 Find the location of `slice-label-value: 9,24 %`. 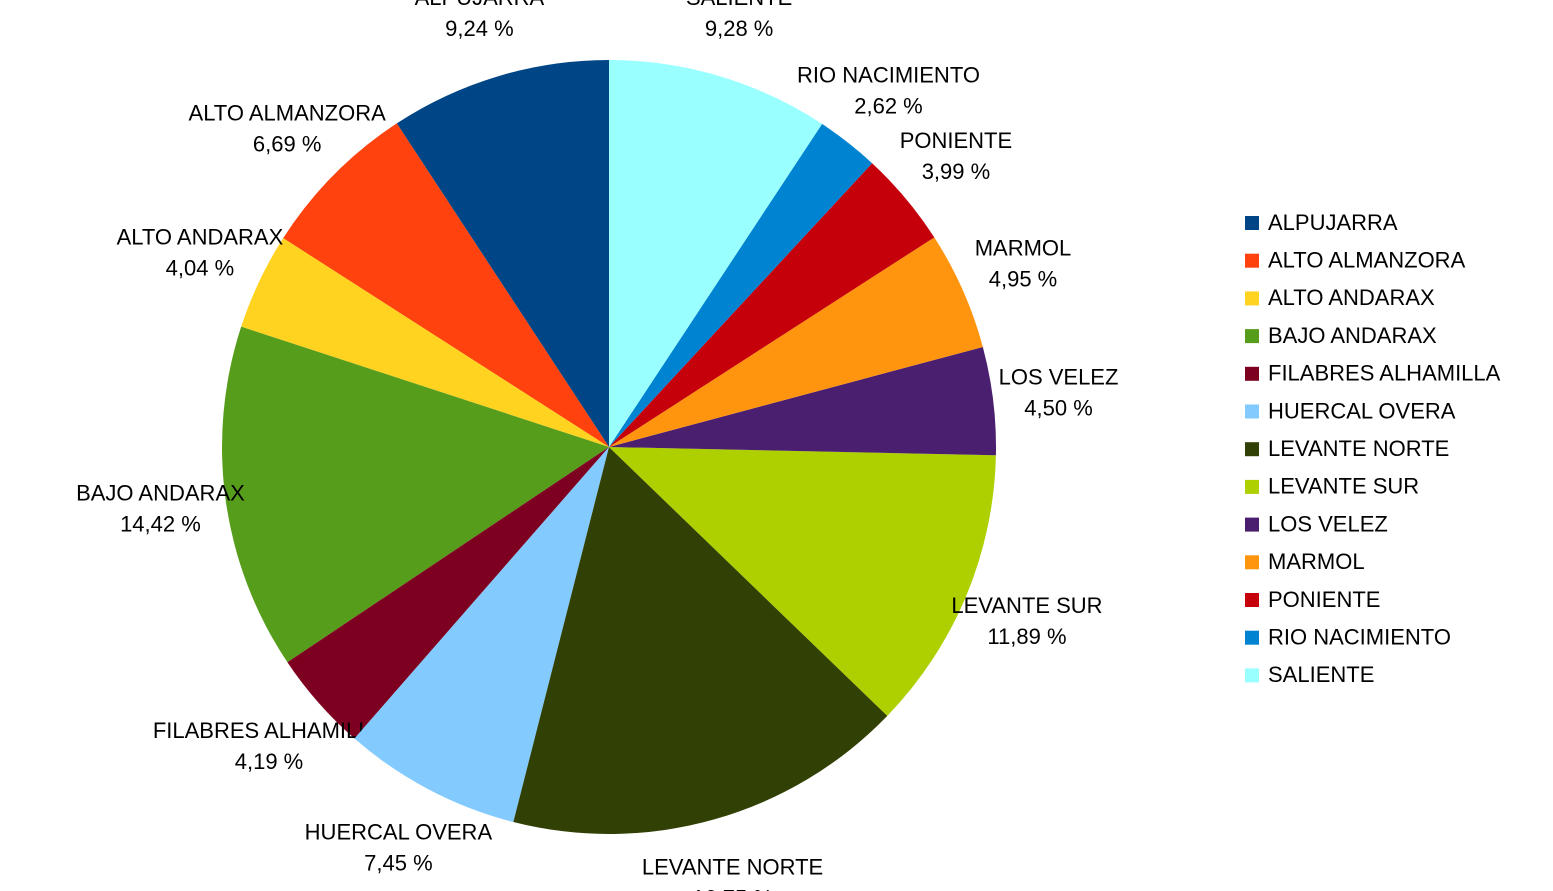

slice-label-value: 9,24 % is located at coordinates (479, 28).